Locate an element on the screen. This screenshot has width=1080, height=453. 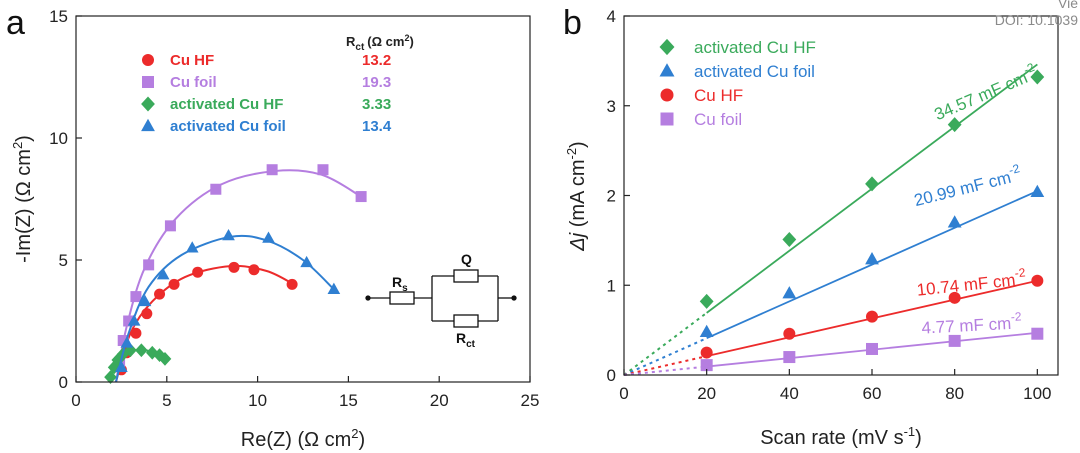
nyquist-y-tick-label: 10 is located at coordinates (58, 138).